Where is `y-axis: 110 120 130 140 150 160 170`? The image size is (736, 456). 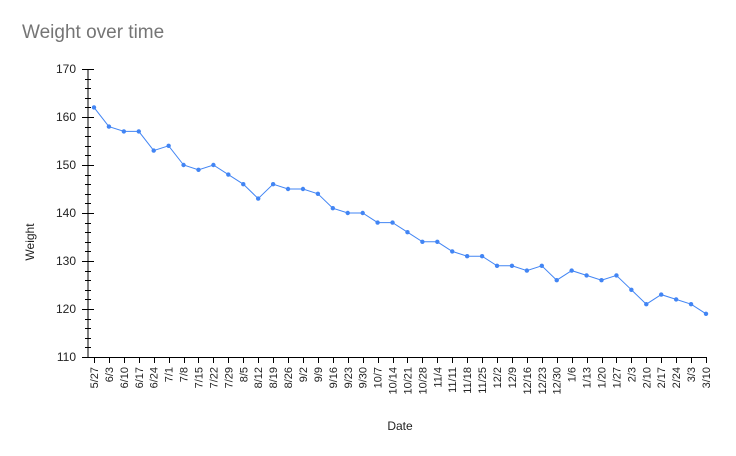
y-axis: 110 120 130 140 150 160 170 is located at coordinates (75, 213).